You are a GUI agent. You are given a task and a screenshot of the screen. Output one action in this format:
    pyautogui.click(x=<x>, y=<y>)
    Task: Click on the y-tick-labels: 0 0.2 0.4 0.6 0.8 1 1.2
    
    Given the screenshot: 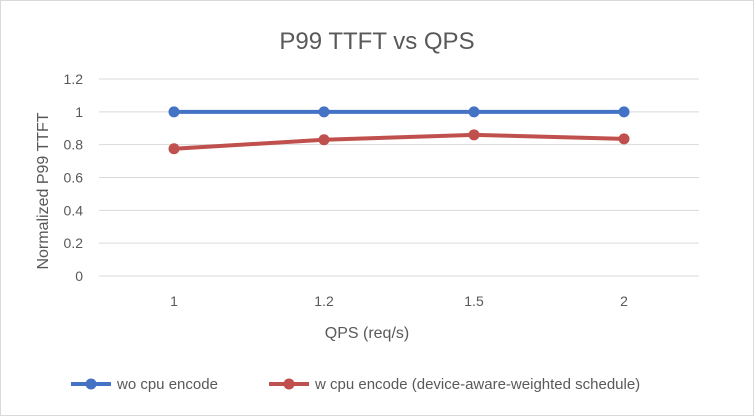 What is the action you would take?
    pyautogui.click(x=74, y=177)
    